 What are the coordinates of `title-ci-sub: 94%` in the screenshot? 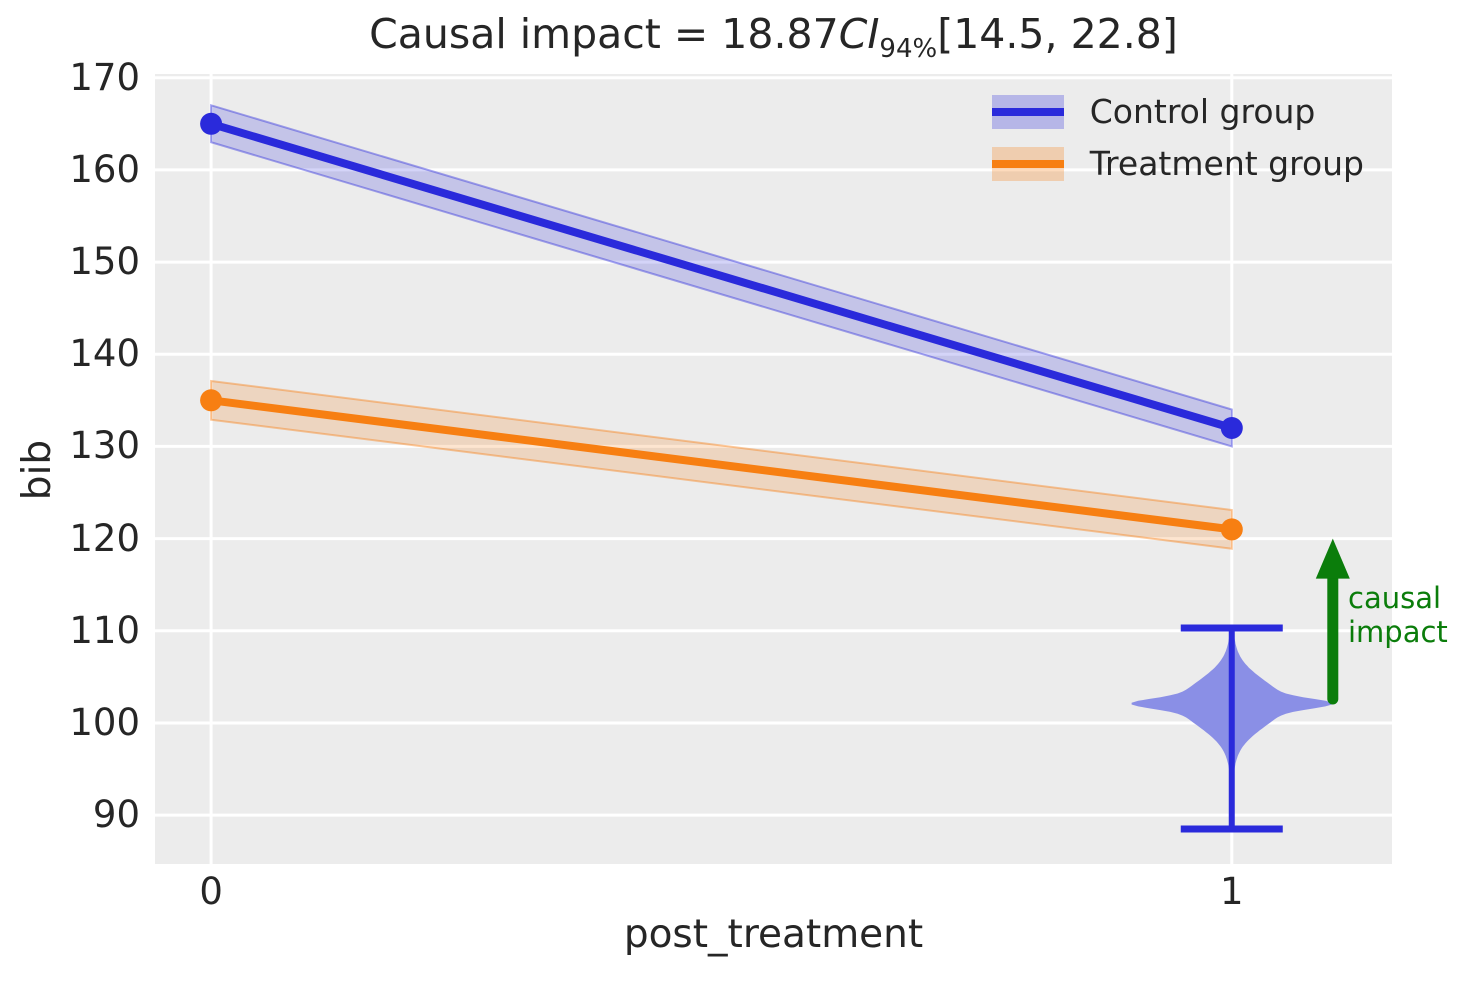 It's located at (908, 49).